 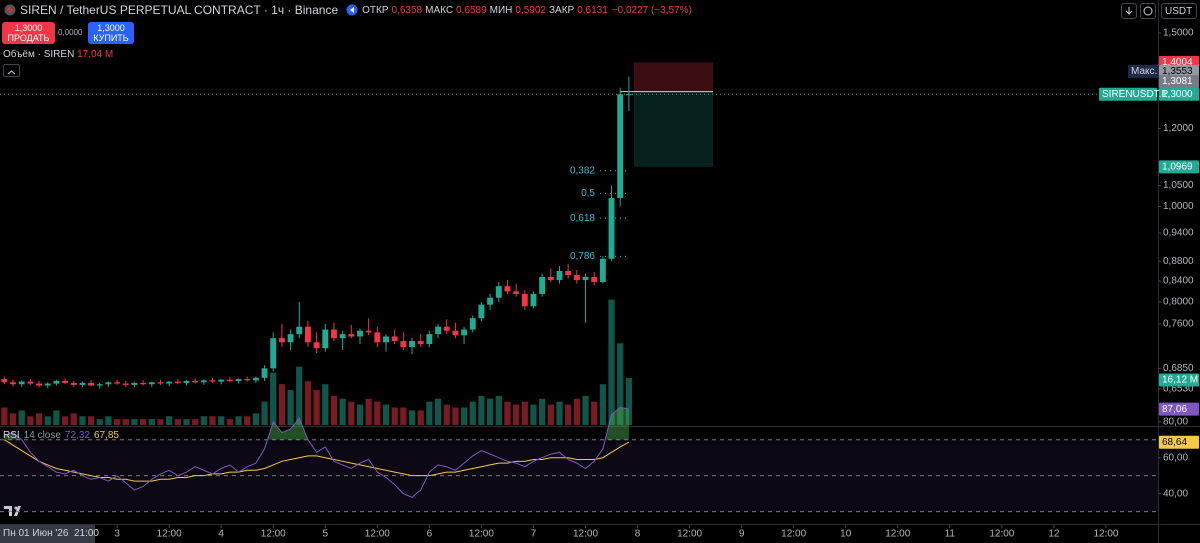 What do you see at coordinates (11, 70) in the screenshot?
I see `collapse-button` at bounding box center [11, 70].